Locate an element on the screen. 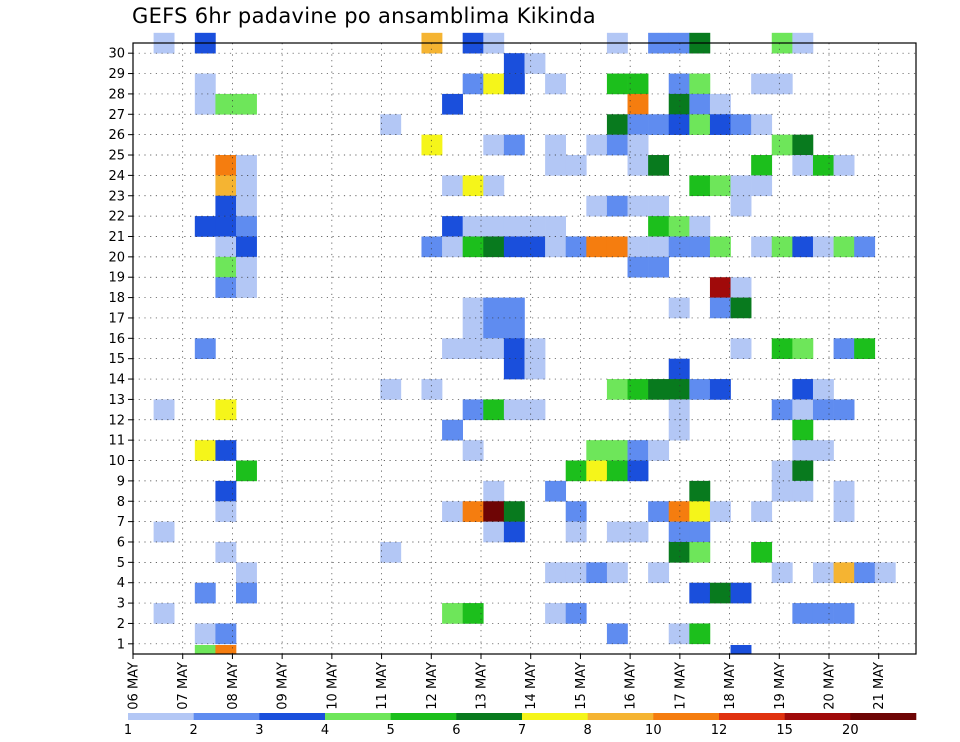 This screenshot has width=960, height=742. y-tick-label: 18 is located at coordinates (116, 298).